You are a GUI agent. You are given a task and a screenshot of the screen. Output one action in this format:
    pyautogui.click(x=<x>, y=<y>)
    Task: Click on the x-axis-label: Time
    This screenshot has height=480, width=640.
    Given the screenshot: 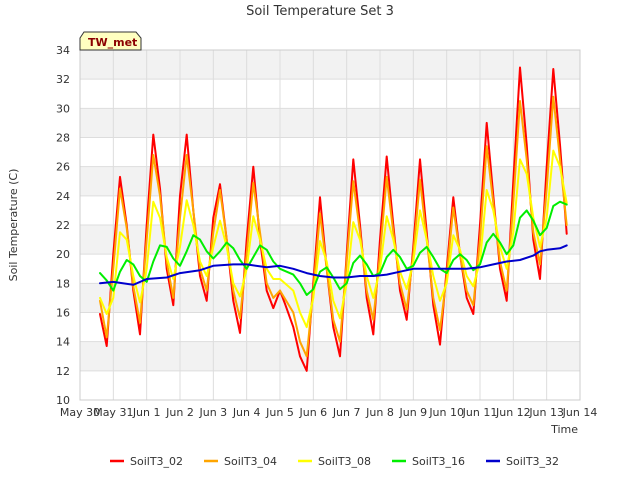 What is the action you would take?
    pyautogui.click(x=564, y=429)
    